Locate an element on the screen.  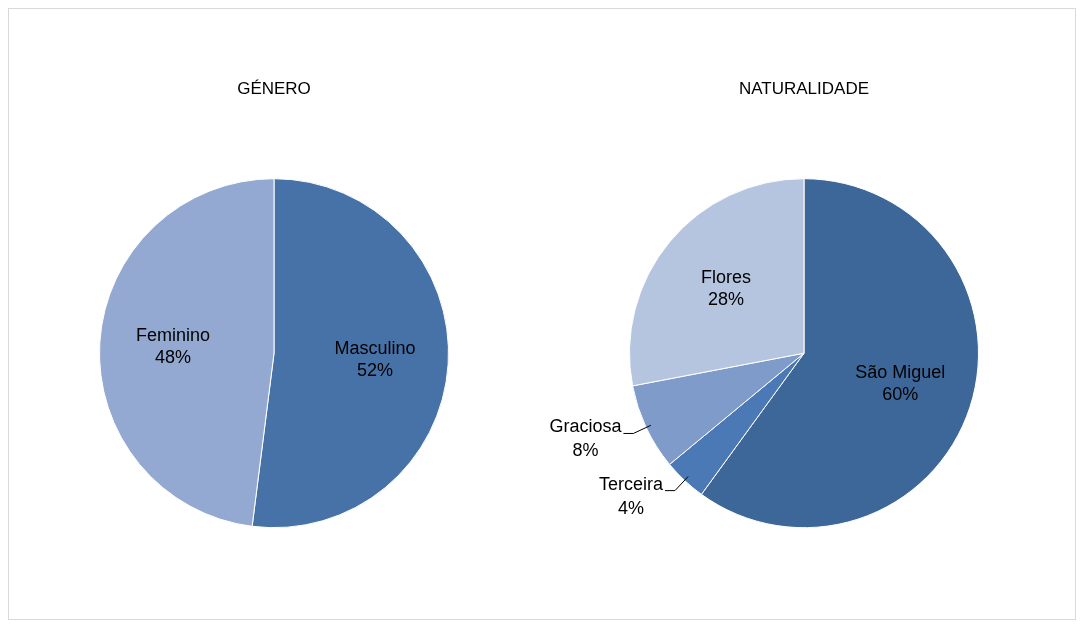
data-label: 8% is located at coordinates (585, 450).